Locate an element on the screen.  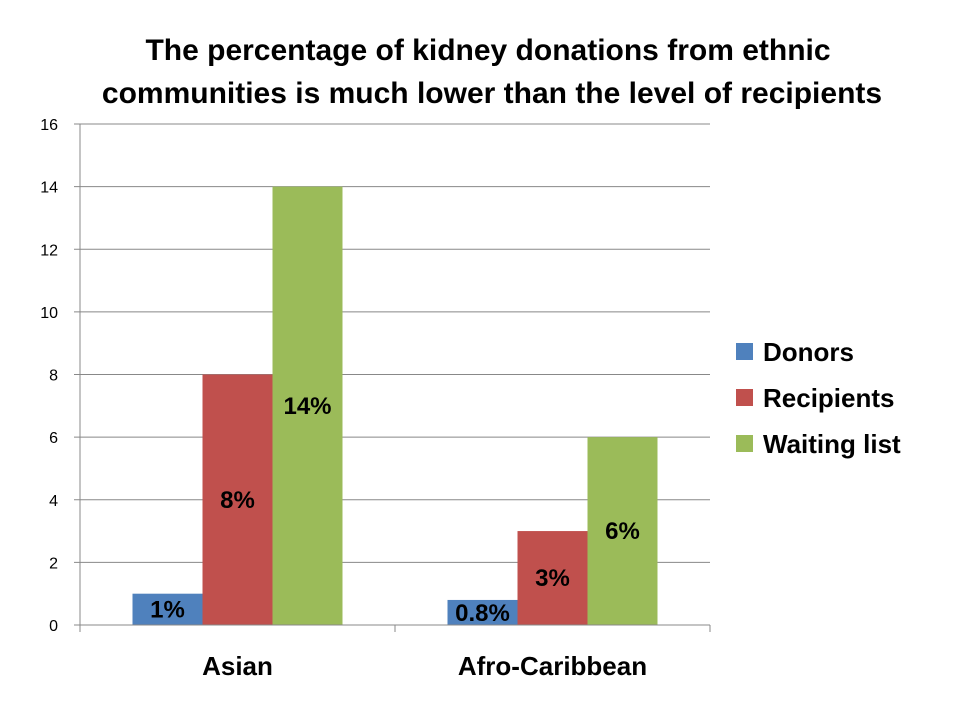
y-tick-label: 6 is located at coordinates (53, 438).